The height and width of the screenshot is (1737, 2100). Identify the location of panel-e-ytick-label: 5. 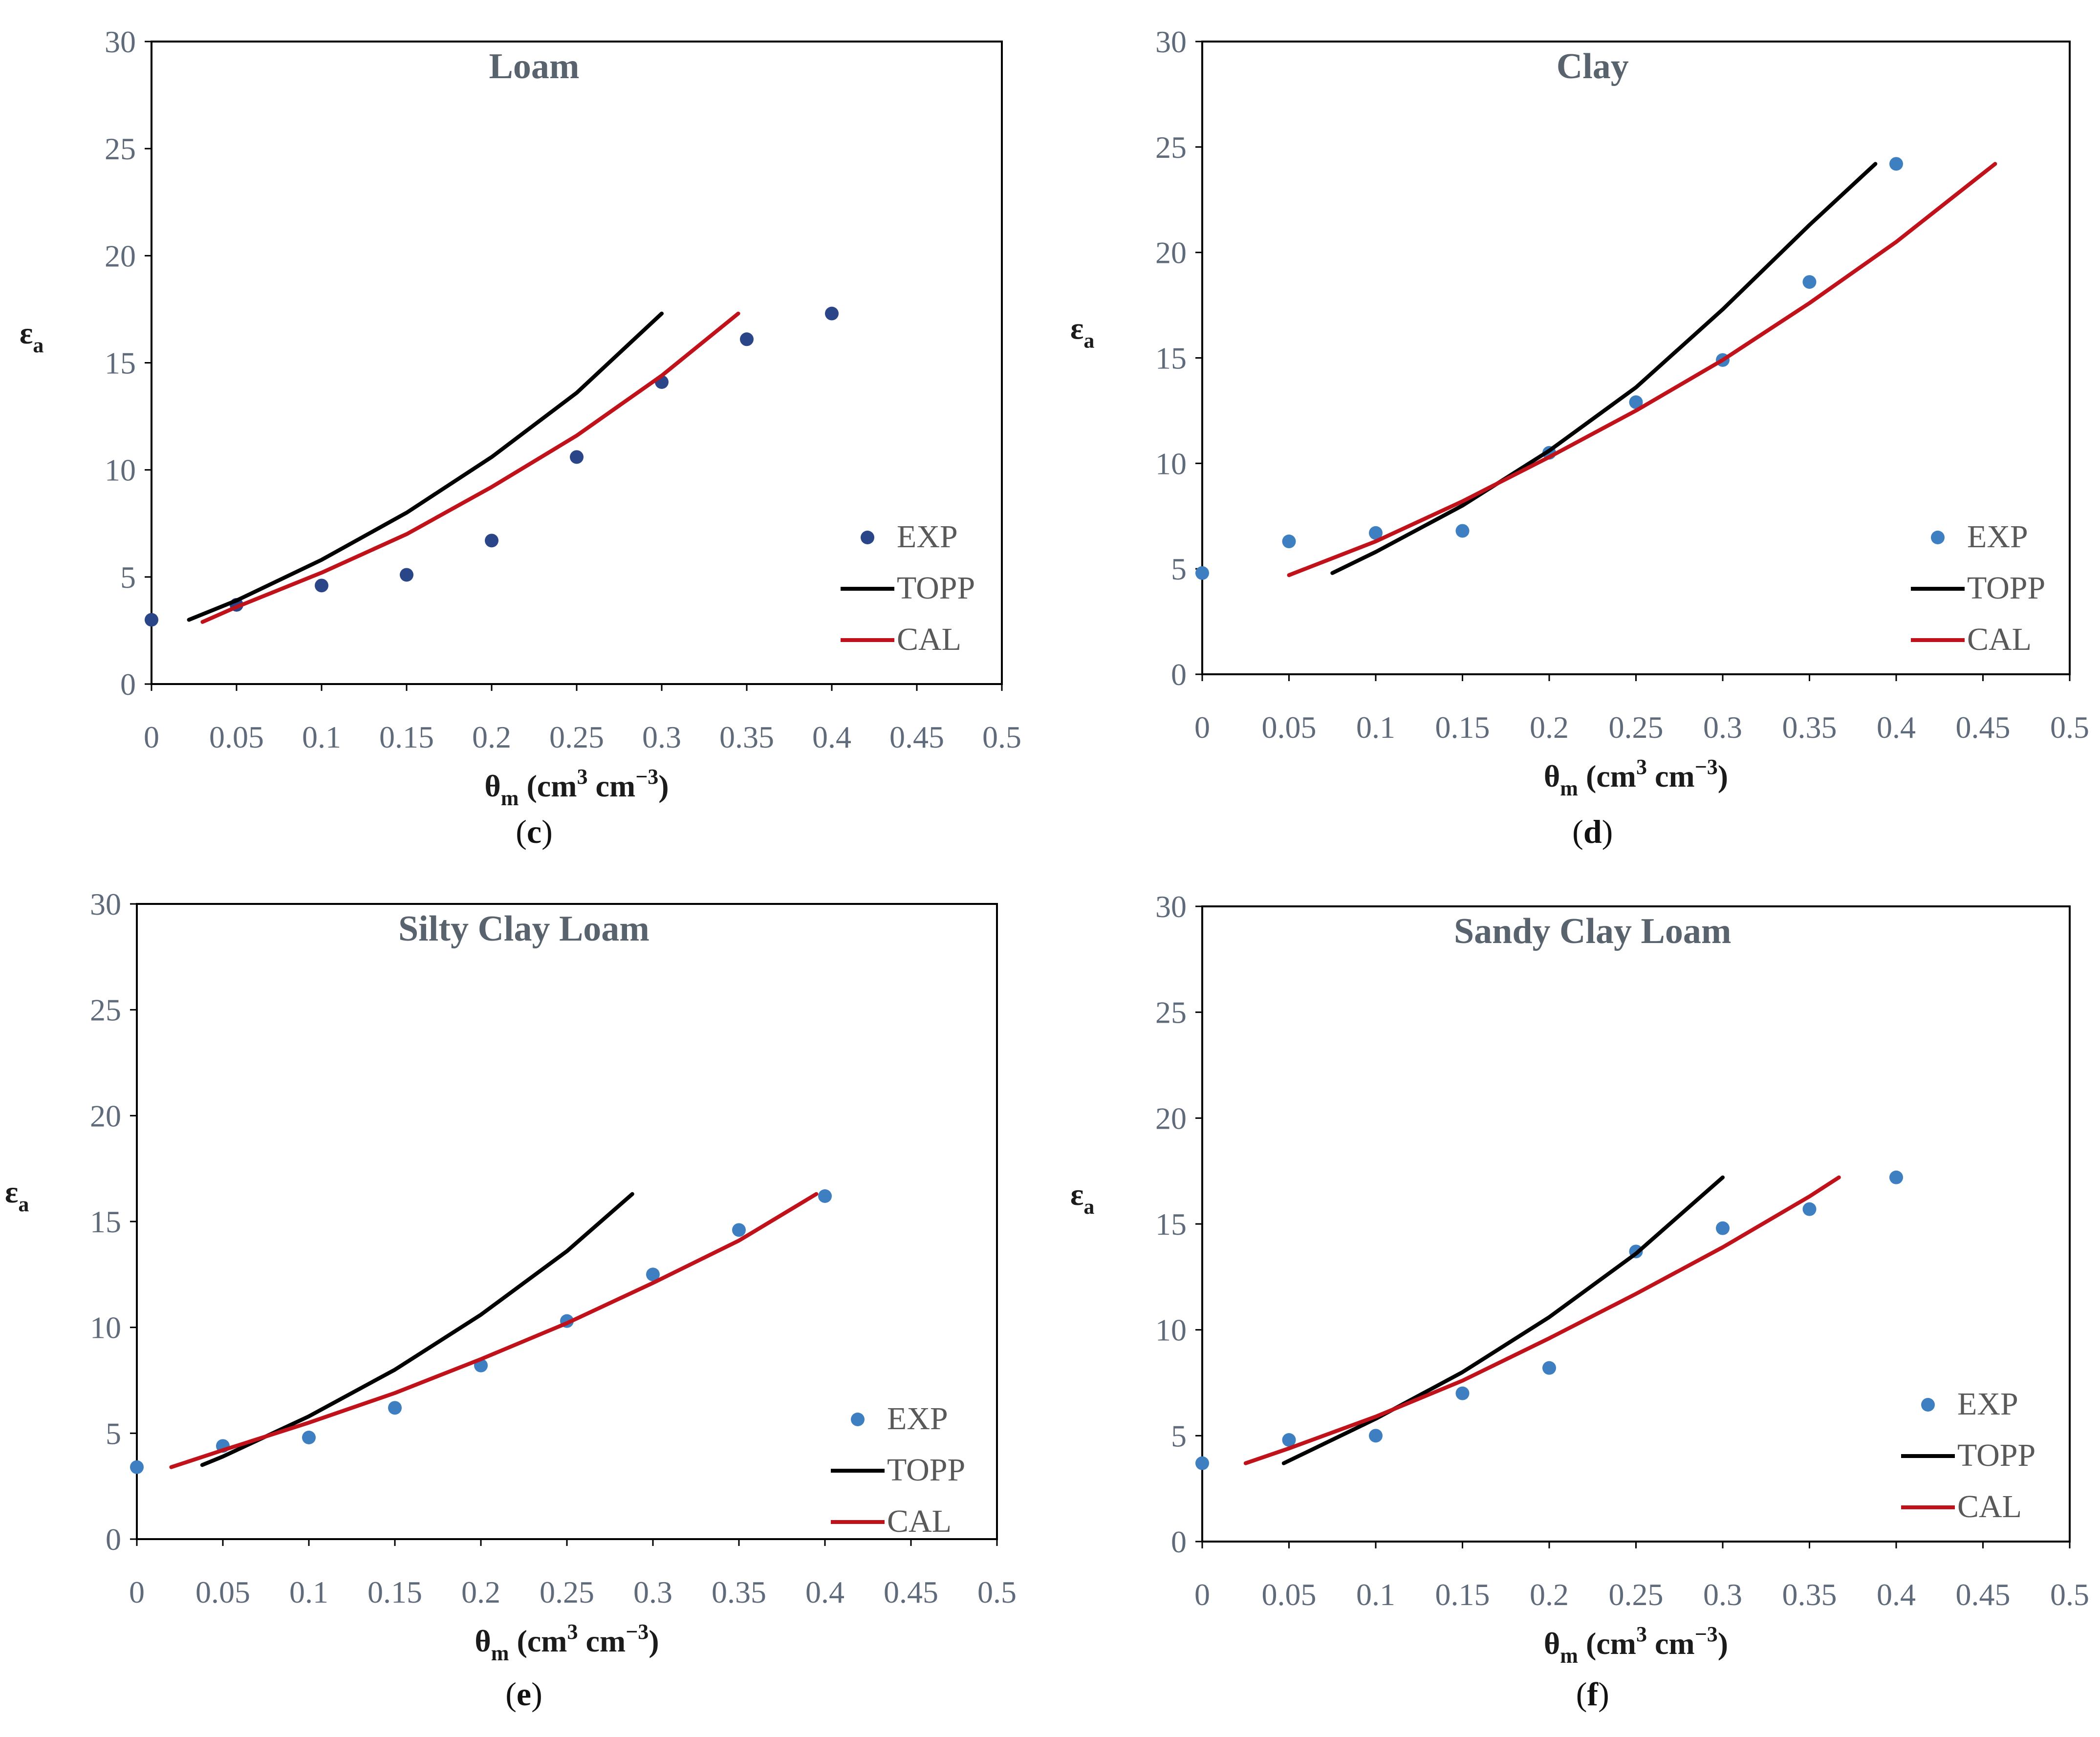
(113, 1434).